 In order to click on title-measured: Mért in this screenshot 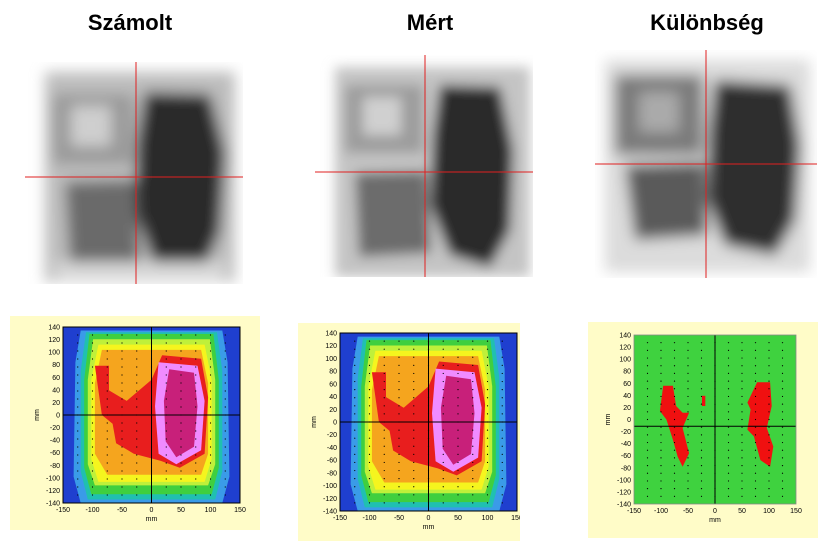, I will do `click(430, 22)`.